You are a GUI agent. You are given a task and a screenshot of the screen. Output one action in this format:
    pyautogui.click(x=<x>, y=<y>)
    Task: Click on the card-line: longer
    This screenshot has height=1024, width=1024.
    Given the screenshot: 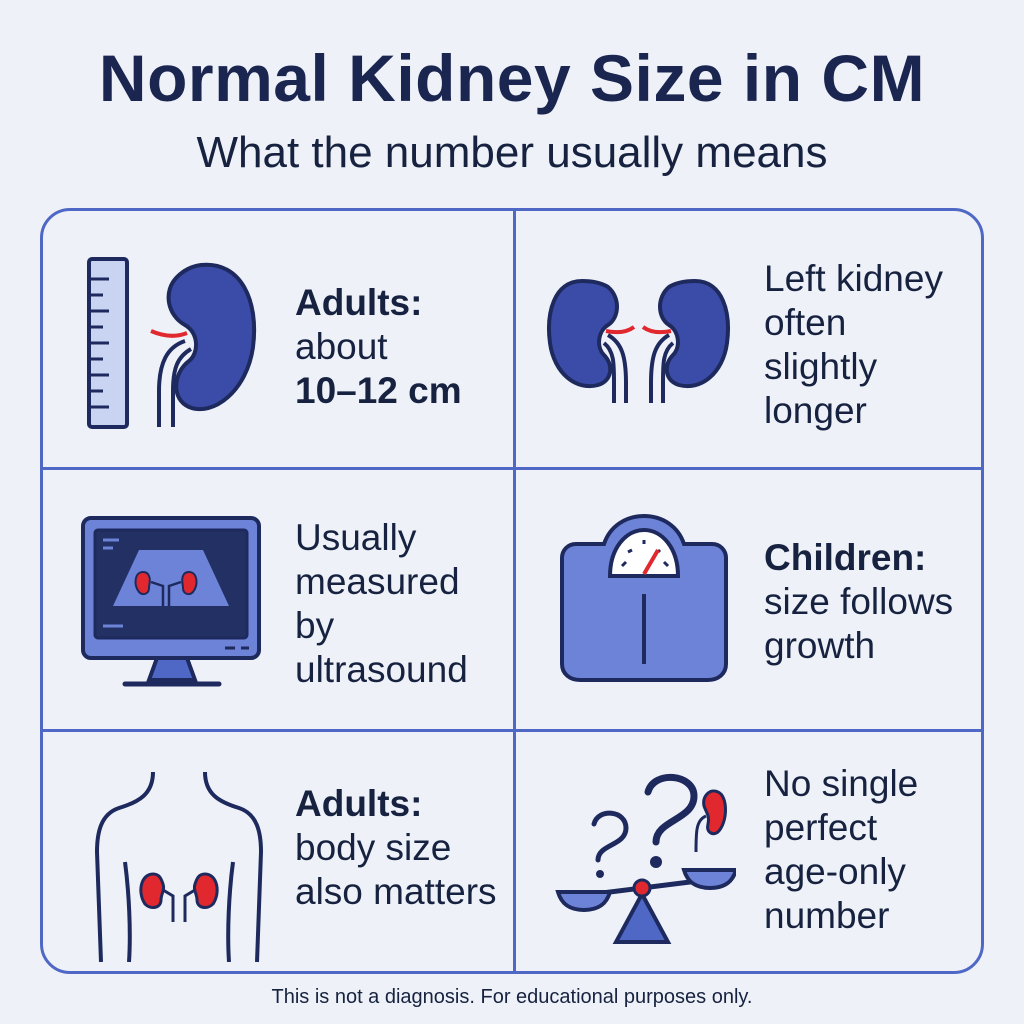 What is the action you would take?
    pyautogui.click(x=815, y=410)
    